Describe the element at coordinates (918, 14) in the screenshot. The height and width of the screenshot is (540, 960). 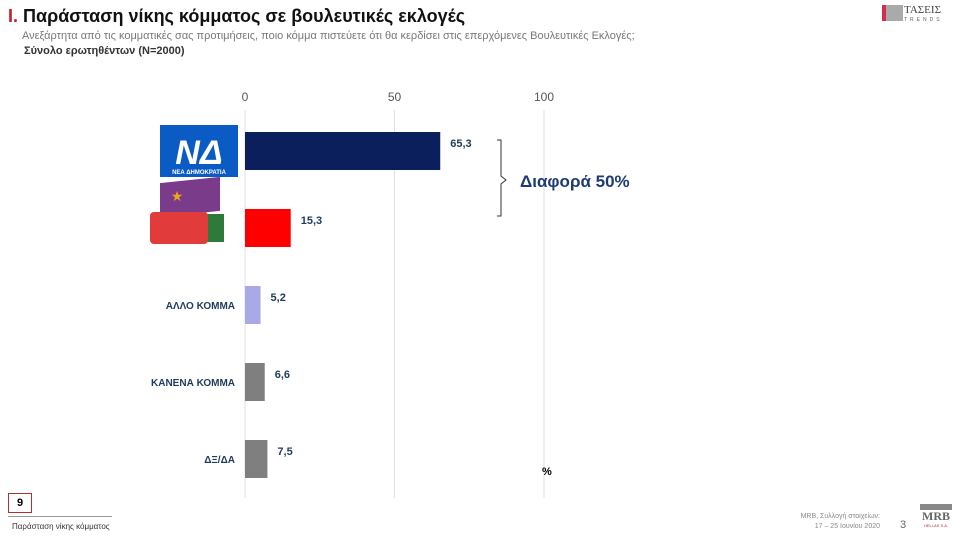
I see `taseis-trends-logo: ΤΑΣΕΙΣ TRENDS` at that location.